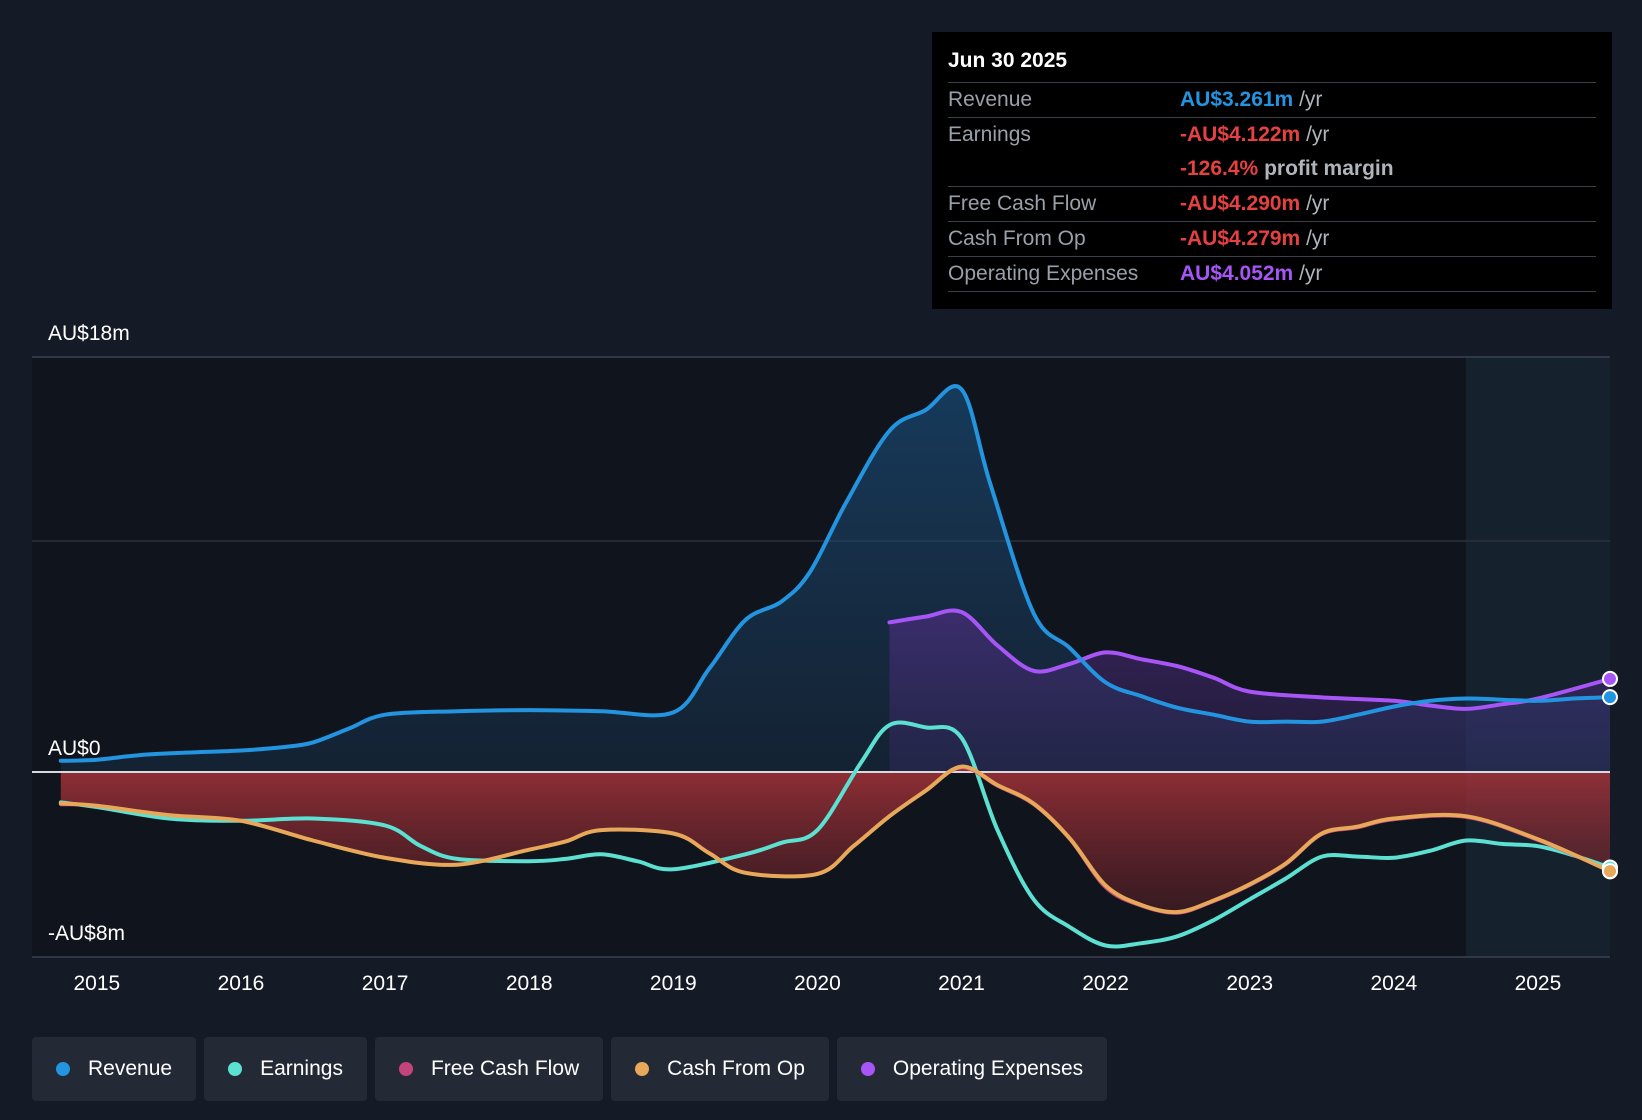  Describe the element at coordinates (988, 1068) in the screenshot. I see `legend-label: Operating Expenses` at that location.